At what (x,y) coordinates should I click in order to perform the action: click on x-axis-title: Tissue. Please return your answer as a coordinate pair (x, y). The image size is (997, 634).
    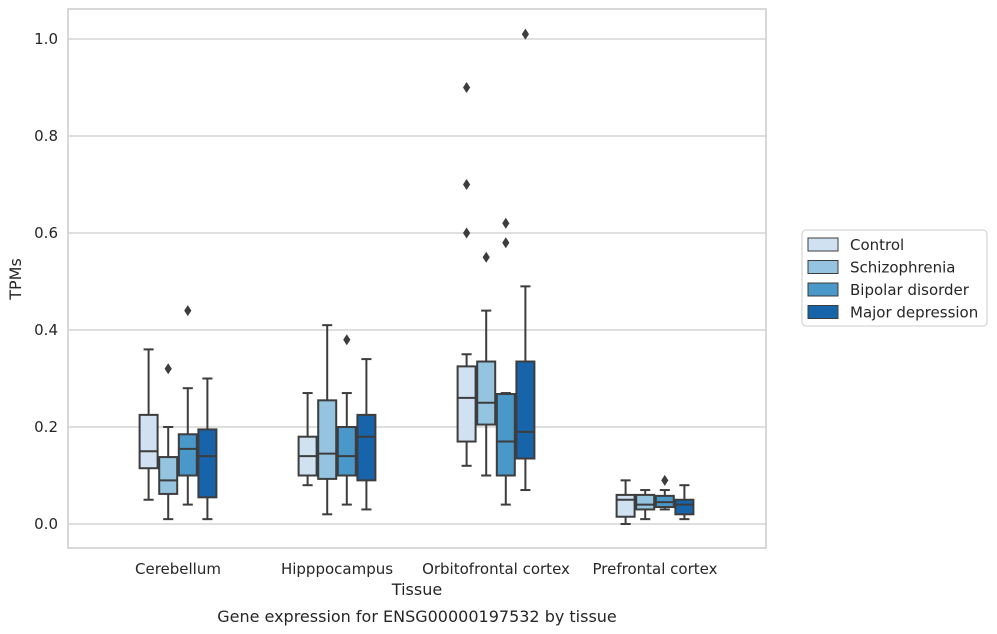
    Looking at the image, I should click on (416, 589).